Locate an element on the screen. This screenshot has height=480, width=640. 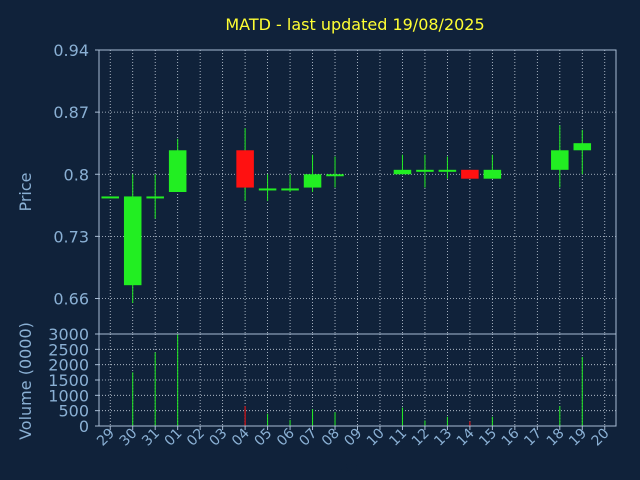
x-tick-label: 18 is located at coordinates (556, 438).